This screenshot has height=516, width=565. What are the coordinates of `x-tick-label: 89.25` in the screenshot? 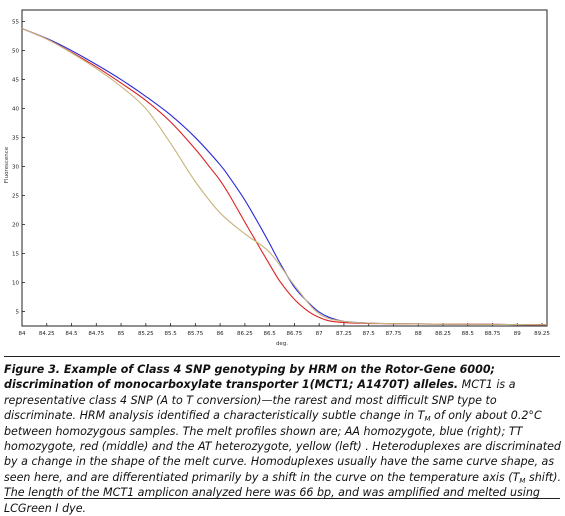 It's located at (542, 334).